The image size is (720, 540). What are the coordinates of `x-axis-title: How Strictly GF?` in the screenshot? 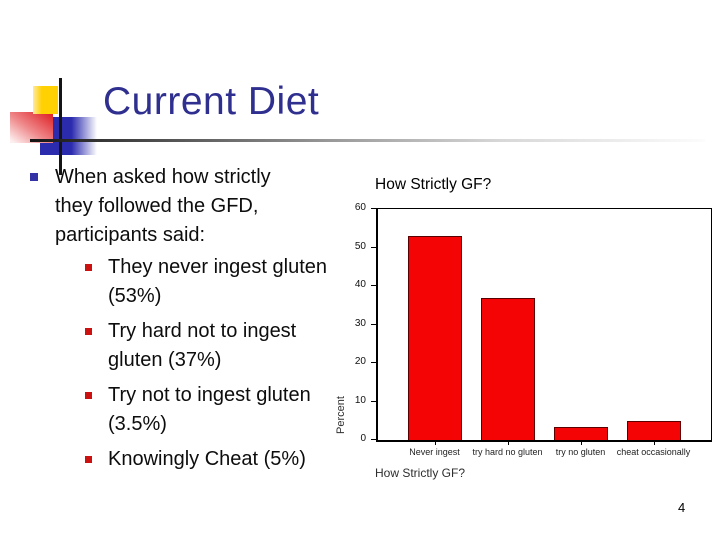 It's located at (420, 473).